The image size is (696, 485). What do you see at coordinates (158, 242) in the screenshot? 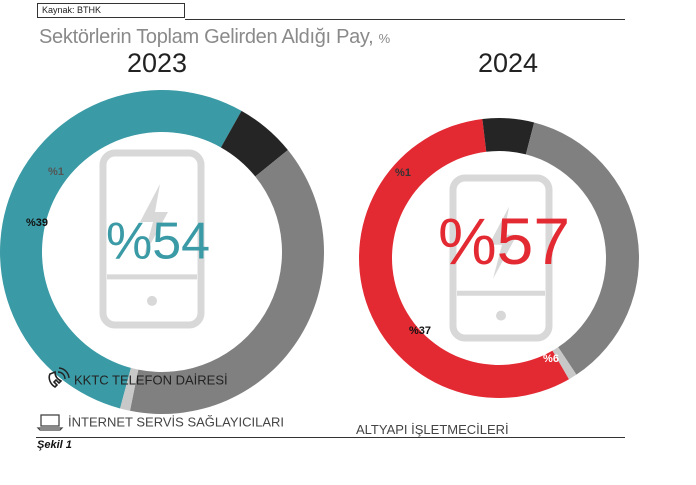
I see `center-label-2023: %54` at bounding box center [158, 242].